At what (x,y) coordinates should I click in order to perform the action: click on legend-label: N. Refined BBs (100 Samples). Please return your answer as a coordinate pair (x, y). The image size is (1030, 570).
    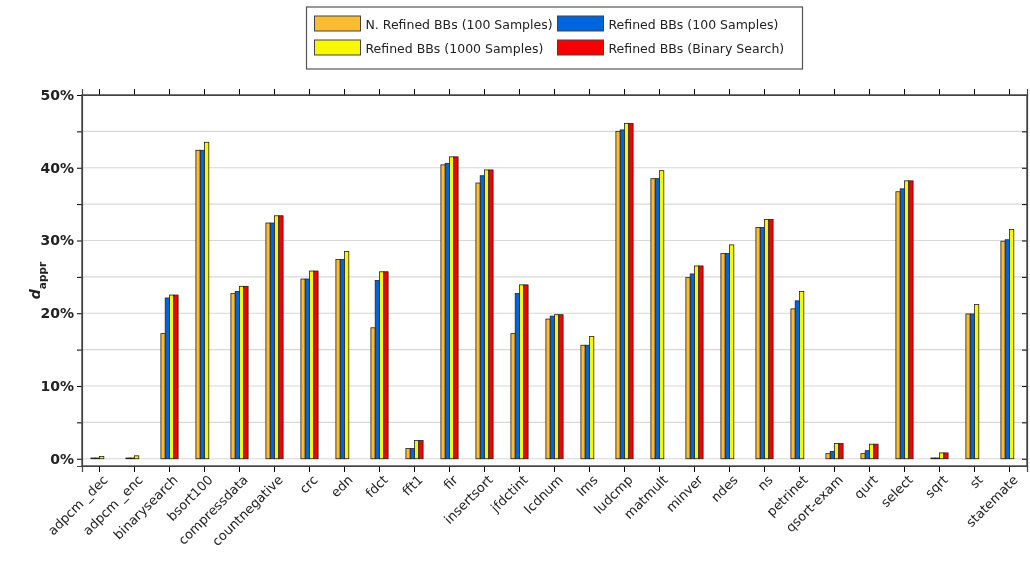
    Looking at the image, I should click on (459, 24).